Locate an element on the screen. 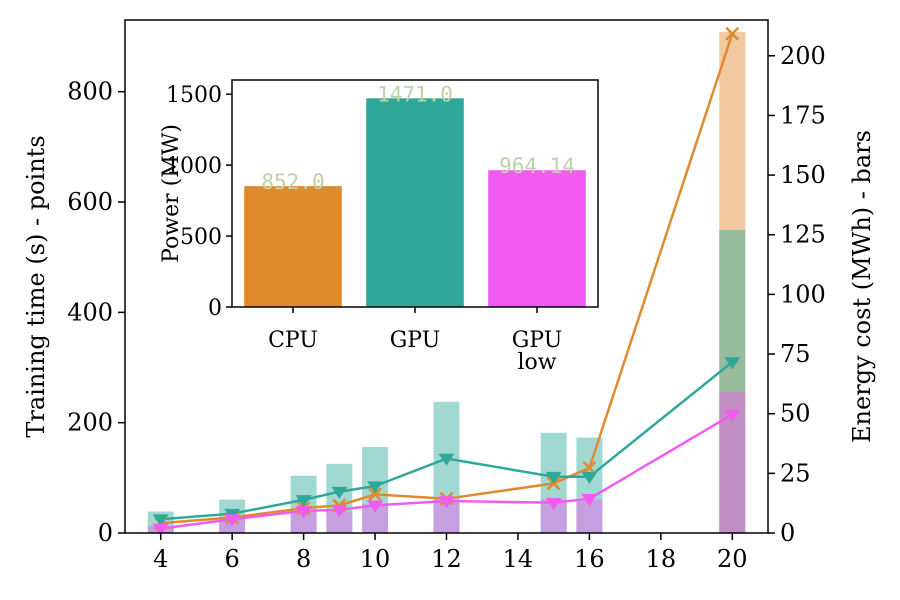 The width and height of the screenshot is (900, 600). x-tick-label: 18 is located at coordinates (661, 559).